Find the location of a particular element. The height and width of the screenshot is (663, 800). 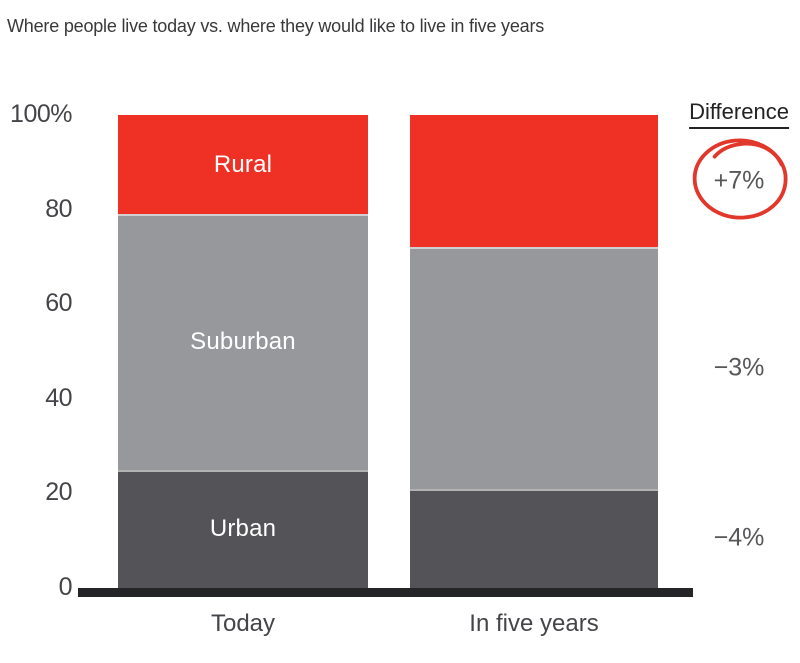

segment-label-rural: Rural is located at coordinates (243, 164).